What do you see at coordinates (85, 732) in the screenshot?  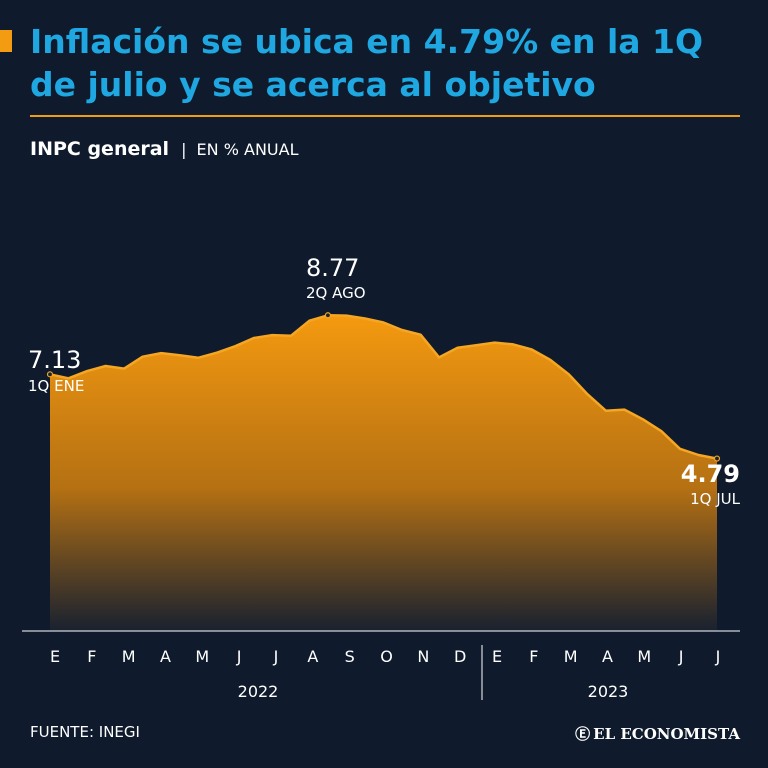 I see `source-note: FUENTE: INEGI` at bounding box center [85, 732].